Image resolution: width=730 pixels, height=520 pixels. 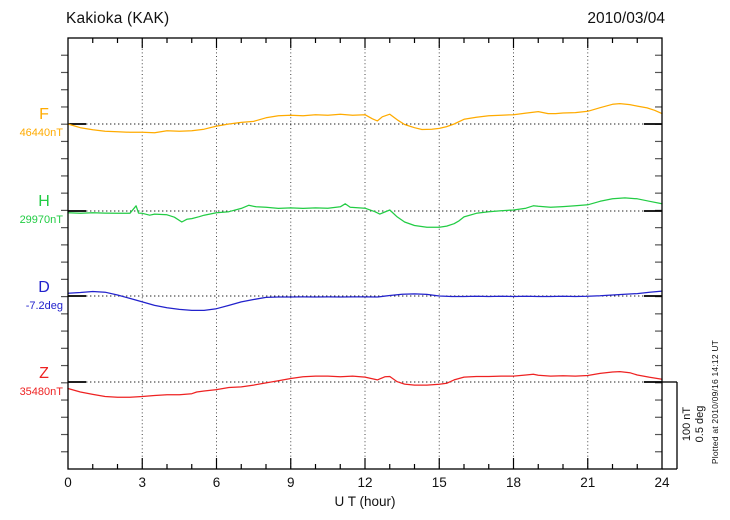 I want to click on x-tick-label-12: 12, so click(x=365, y=482).